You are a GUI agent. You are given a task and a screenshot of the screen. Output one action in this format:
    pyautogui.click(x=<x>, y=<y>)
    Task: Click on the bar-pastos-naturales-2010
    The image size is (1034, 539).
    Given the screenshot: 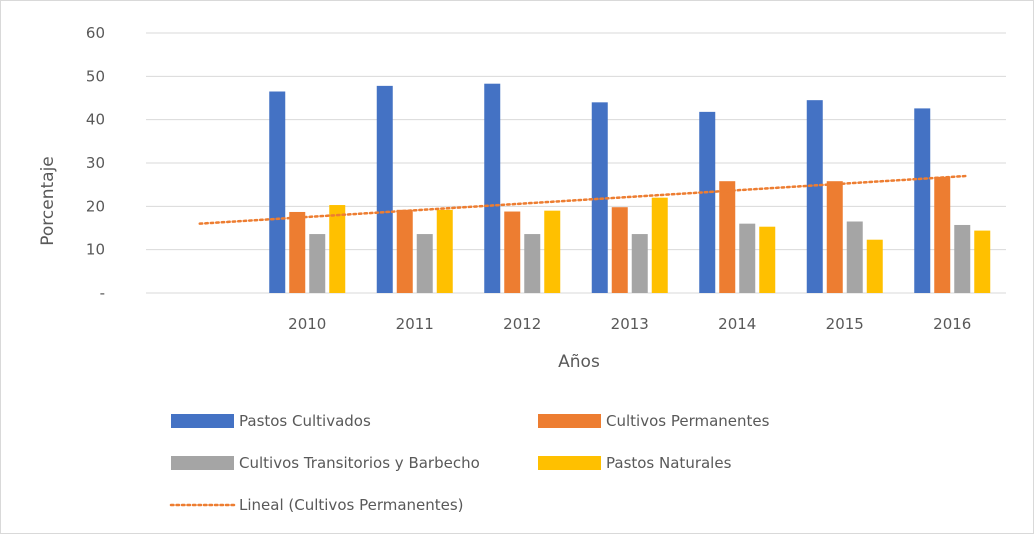 What is the action you would take?
    pyautogui.click(x=337, y=249)
    